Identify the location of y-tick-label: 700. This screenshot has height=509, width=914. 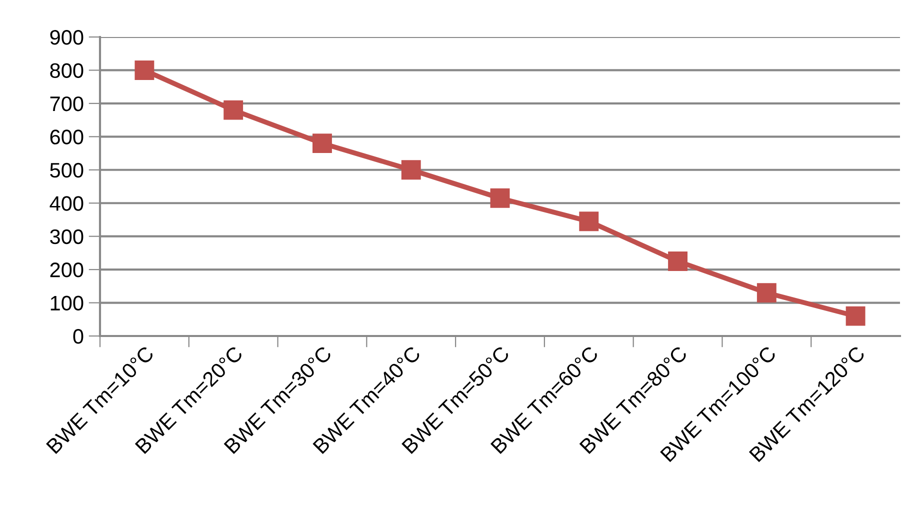
(67, 104).